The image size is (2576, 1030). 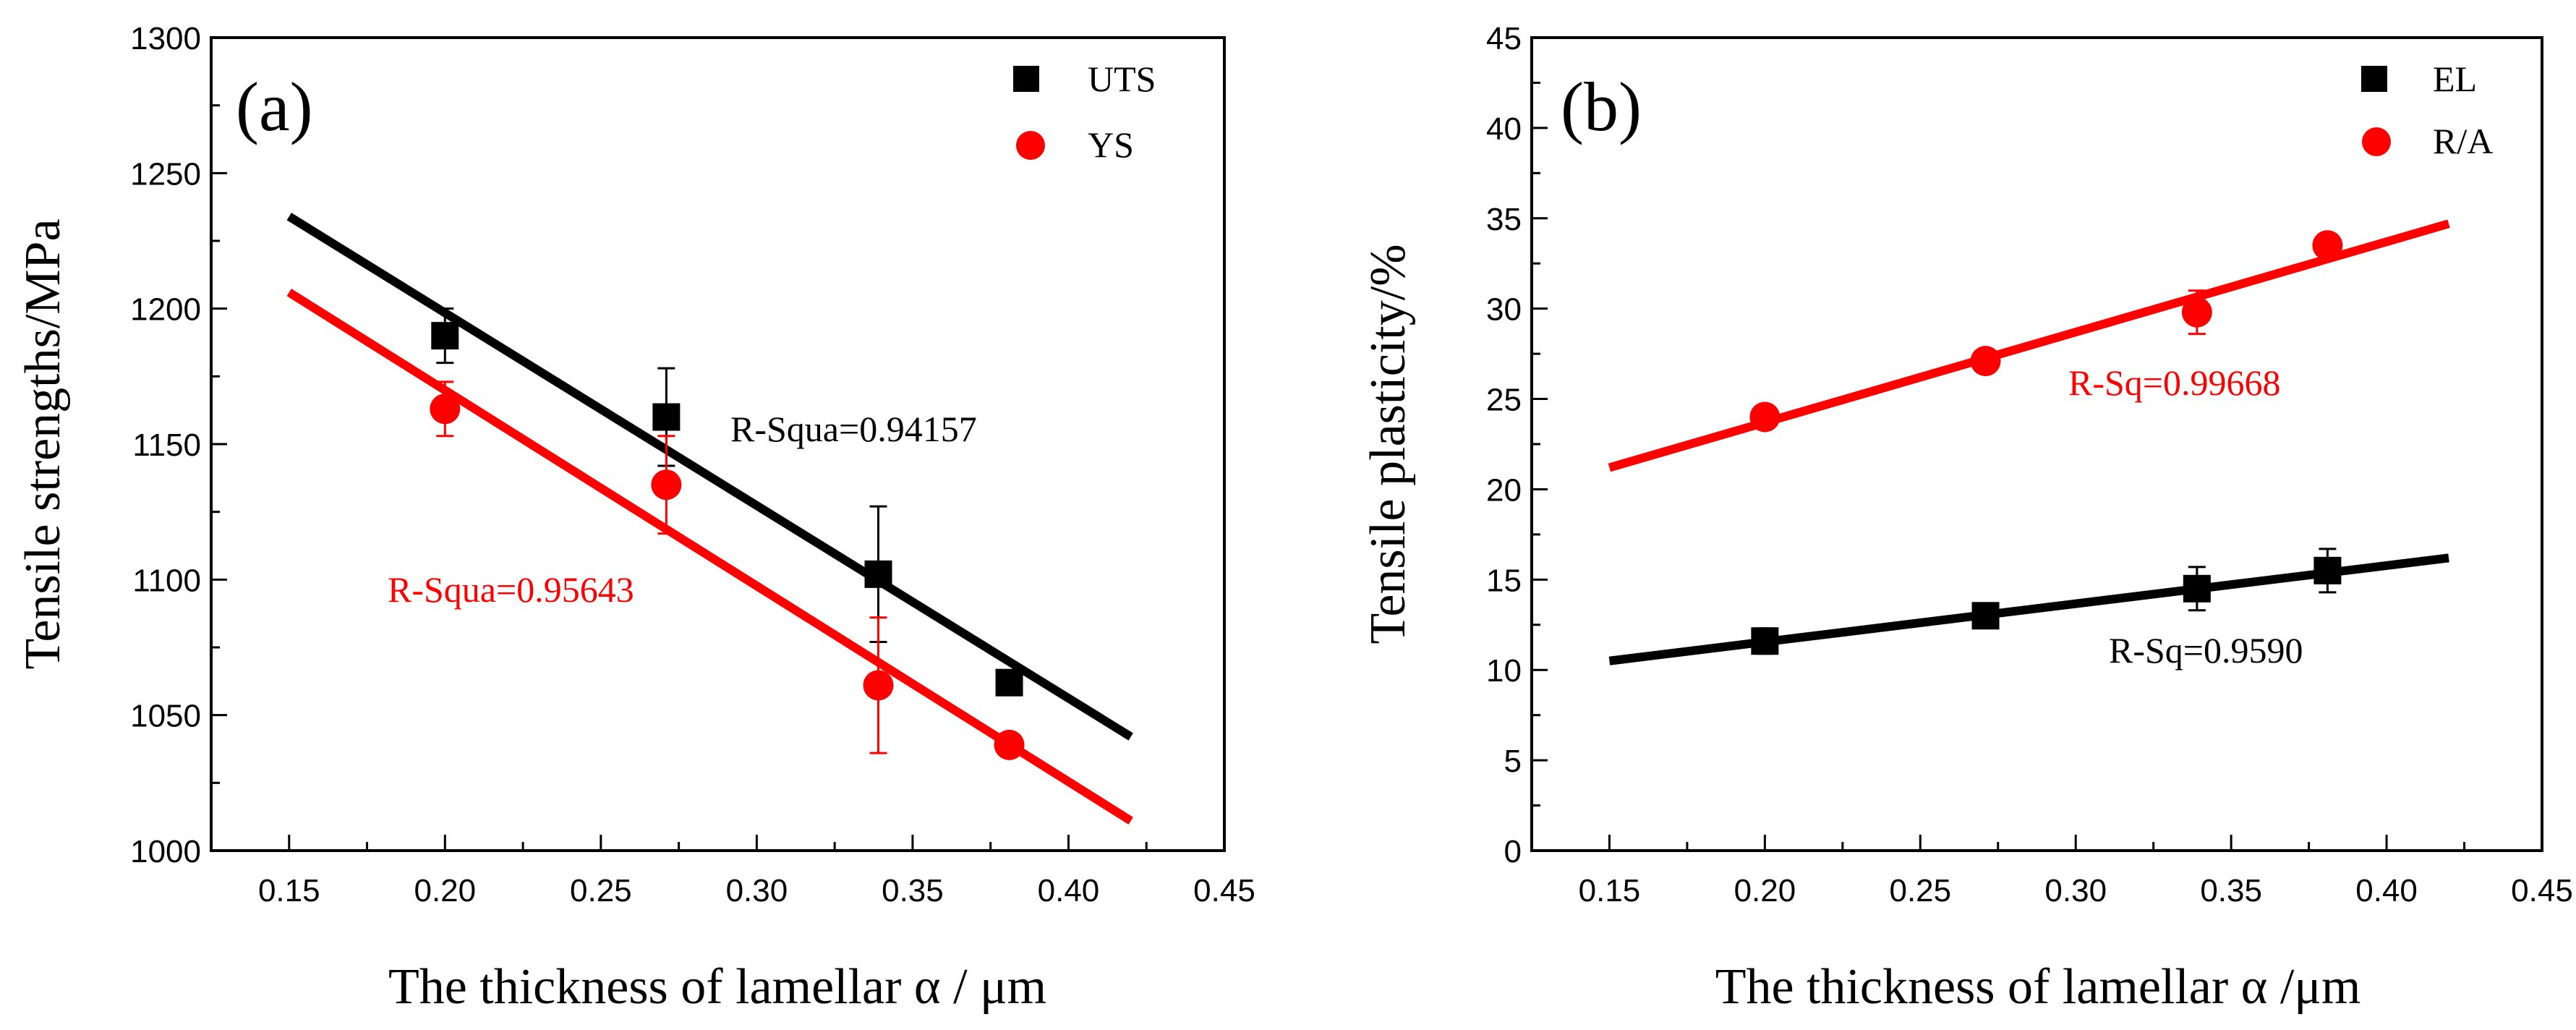 I want to click on y-tick-label: 30, so click(x=1504, y=310).